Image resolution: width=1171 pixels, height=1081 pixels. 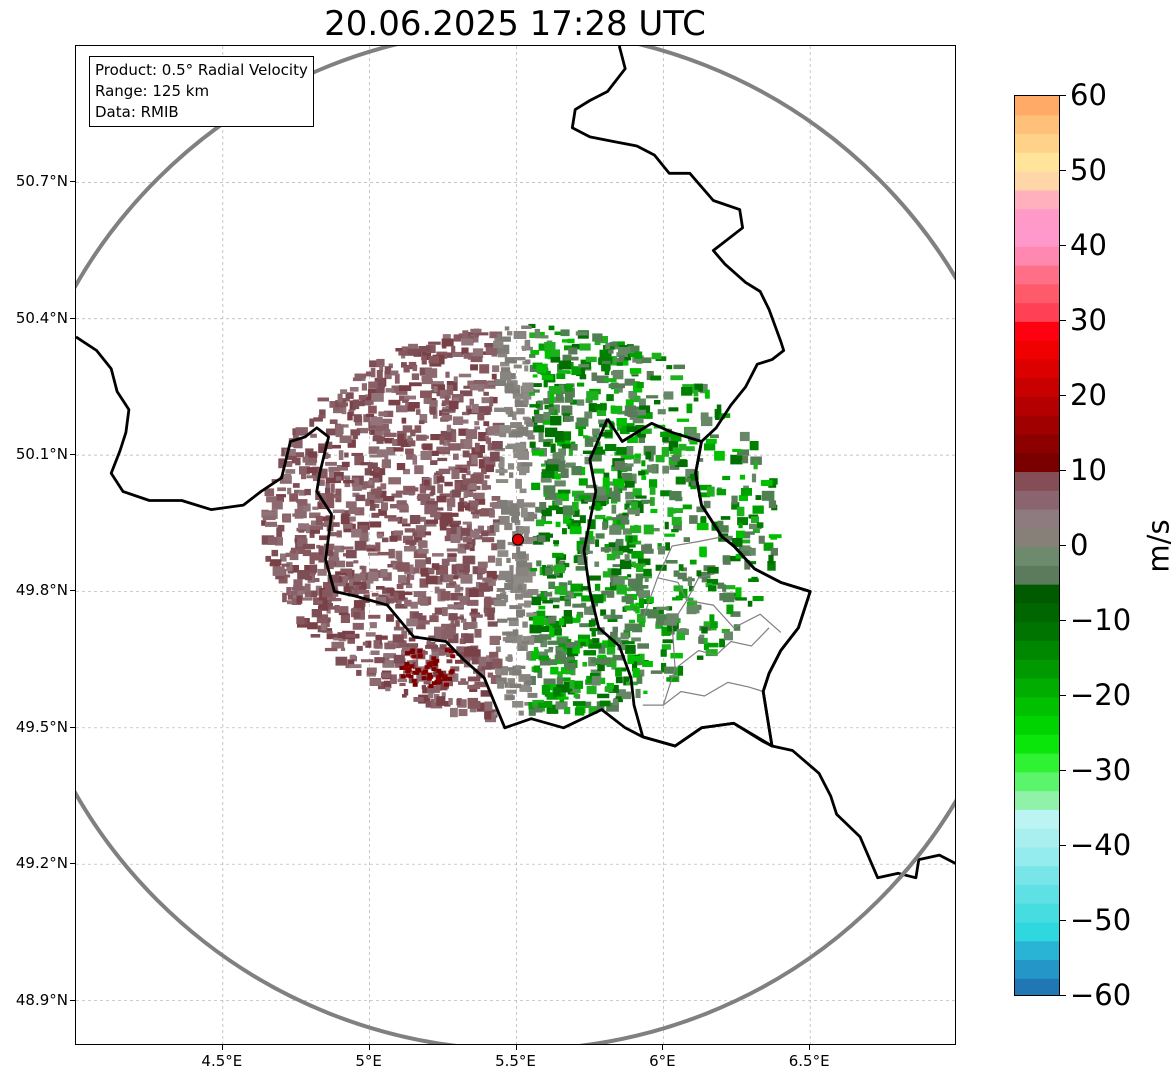 I want to click on lat-tick-mark, so click(x=72, y=318).